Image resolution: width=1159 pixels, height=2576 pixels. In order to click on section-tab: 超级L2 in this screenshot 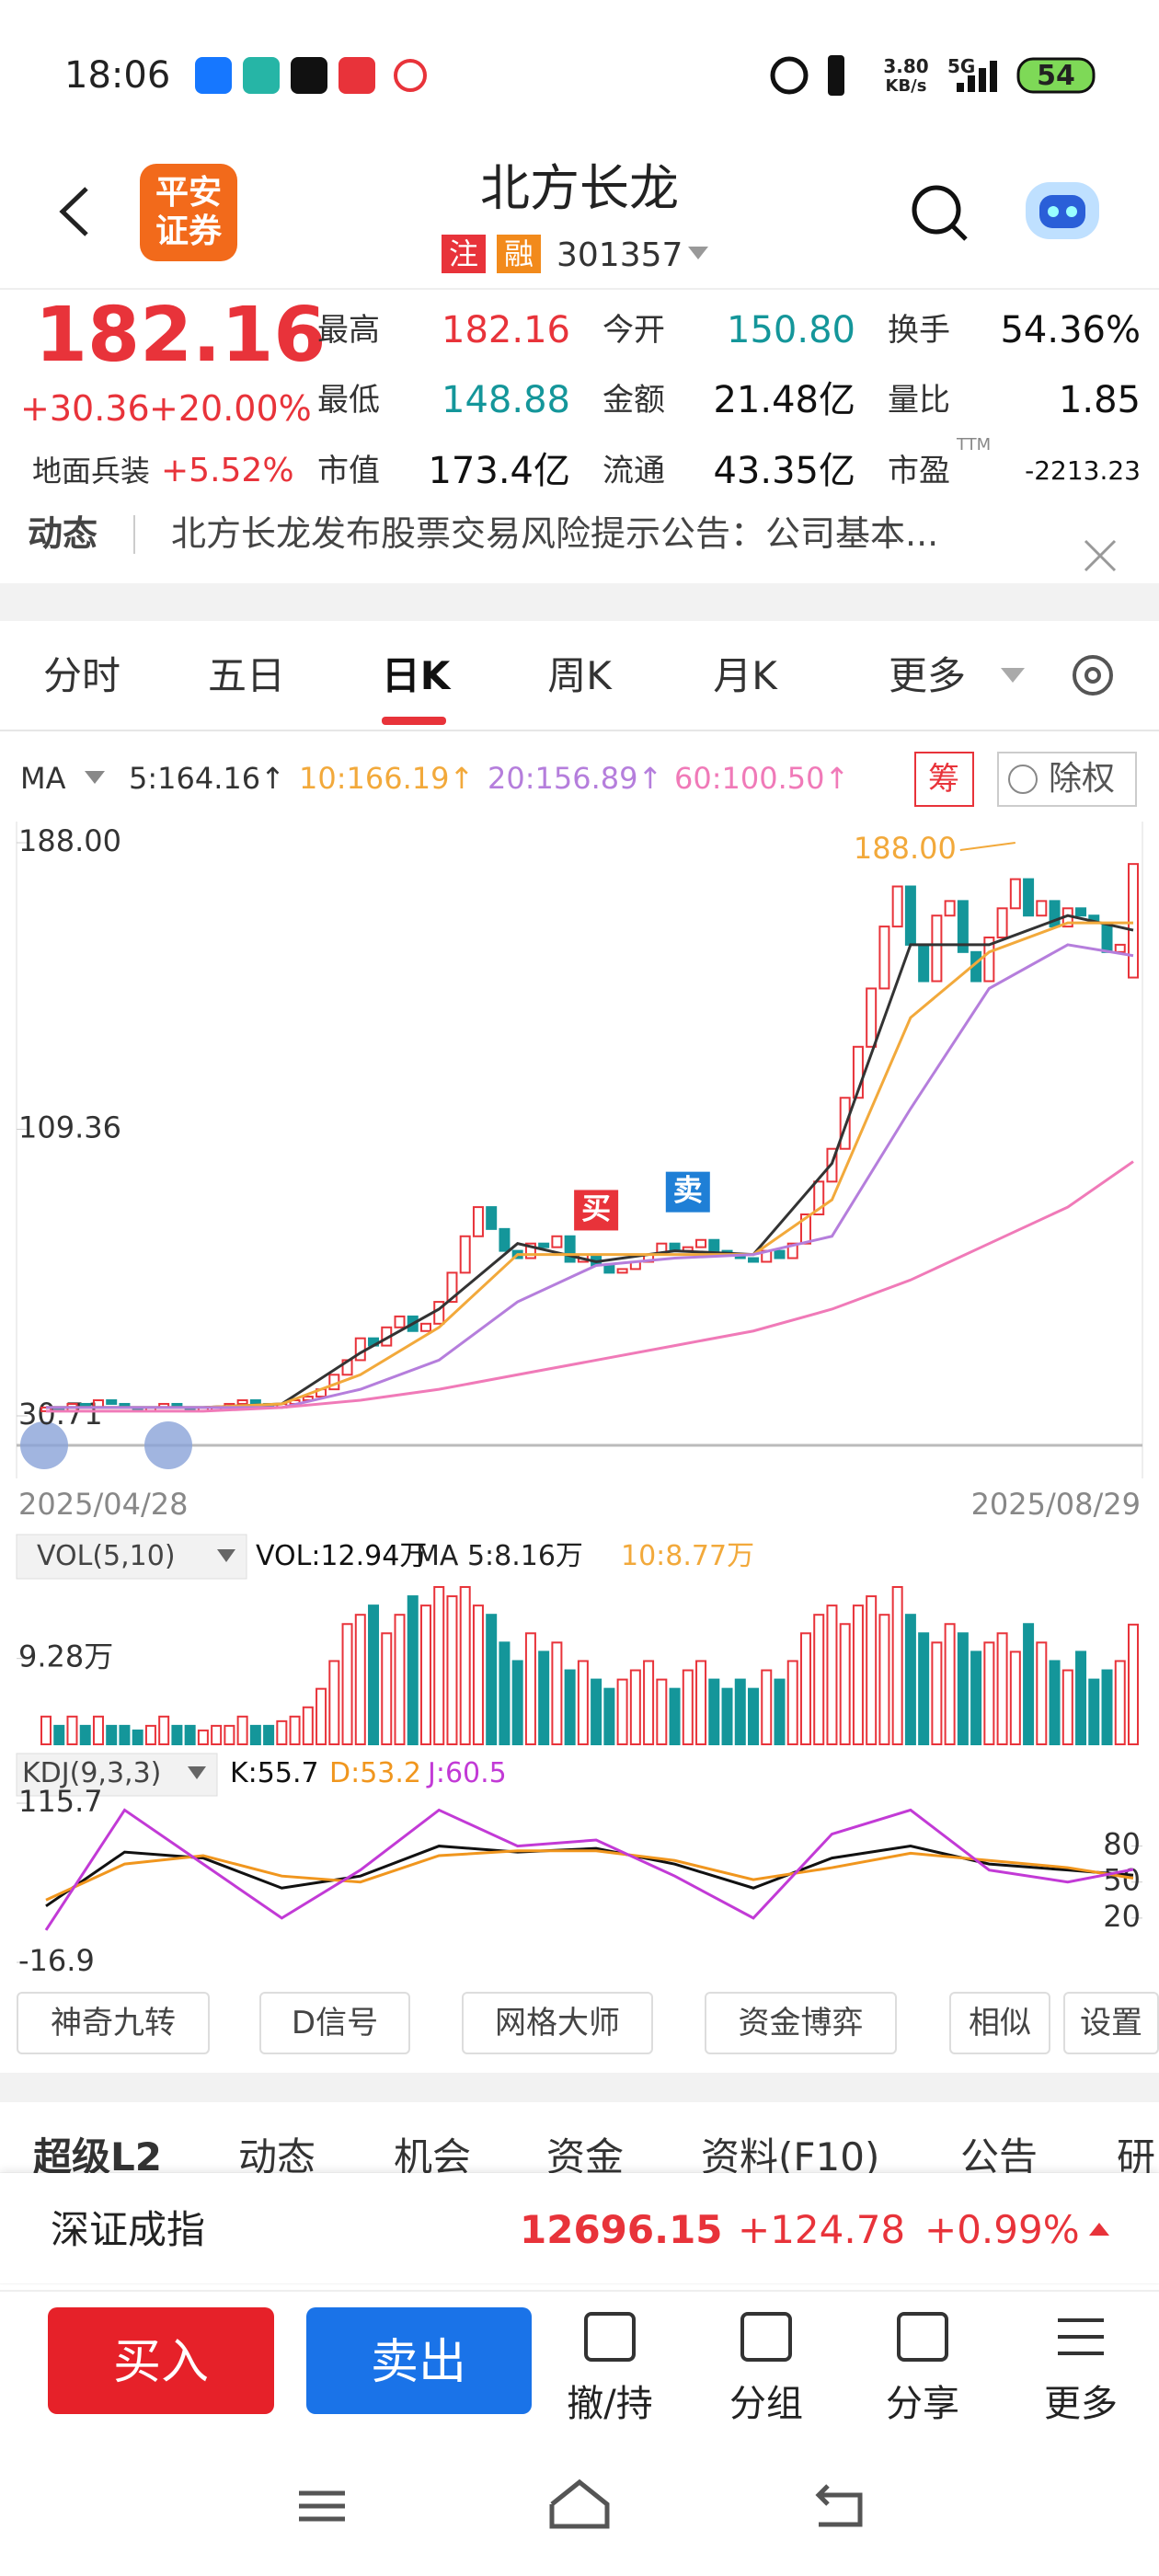, I will do `click(97, 2156)`.